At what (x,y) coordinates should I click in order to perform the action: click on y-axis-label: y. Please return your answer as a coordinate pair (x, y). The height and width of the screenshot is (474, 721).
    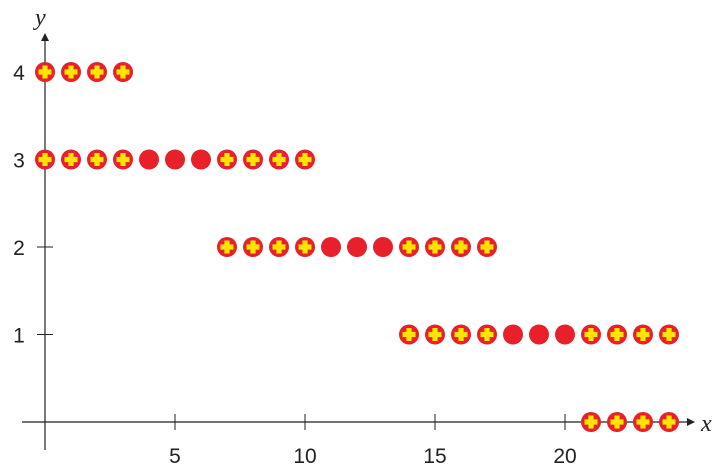
    Looking at the image, I should click on (39, 18).